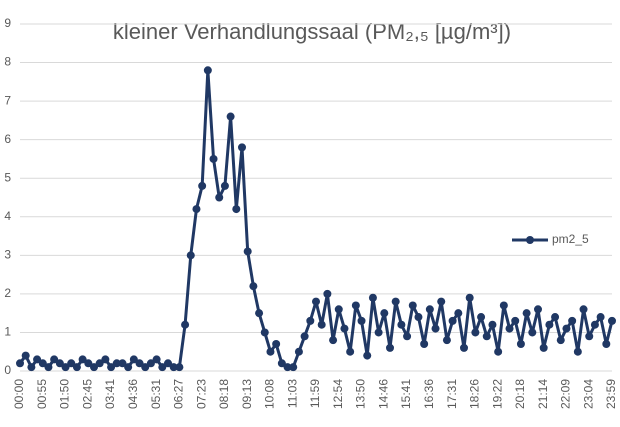  What do you see at coordinates (452, 394) in the screenshot?
I see `x-tick-label: 17:31` at bounding box center [452, 394].